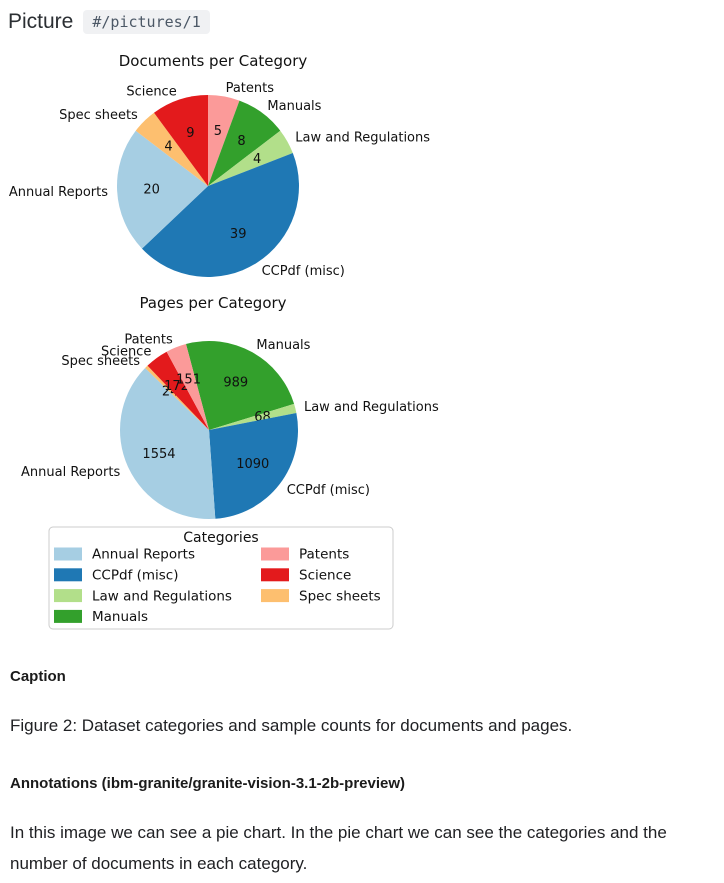  What do you see at coordinates (221, 578) in the screenshot?
I see `legend-box` at bounding box center [221, 578].